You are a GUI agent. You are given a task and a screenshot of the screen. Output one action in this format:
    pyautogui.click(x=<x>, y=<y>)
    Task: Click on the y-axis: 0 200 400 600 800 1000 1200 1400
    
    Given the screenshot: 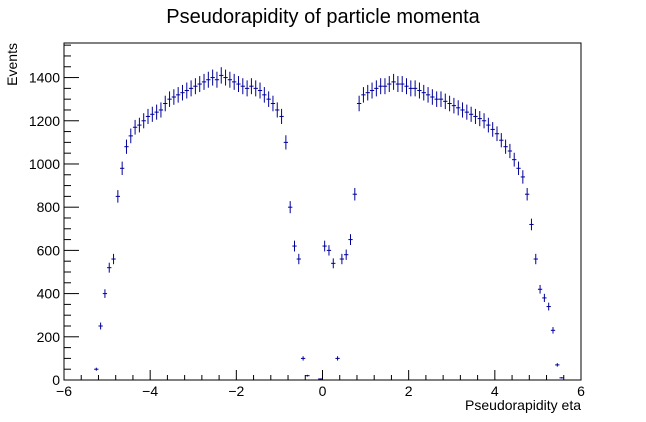 What is the action you would take?
    pyautogui.click(x=54, y=216)
    